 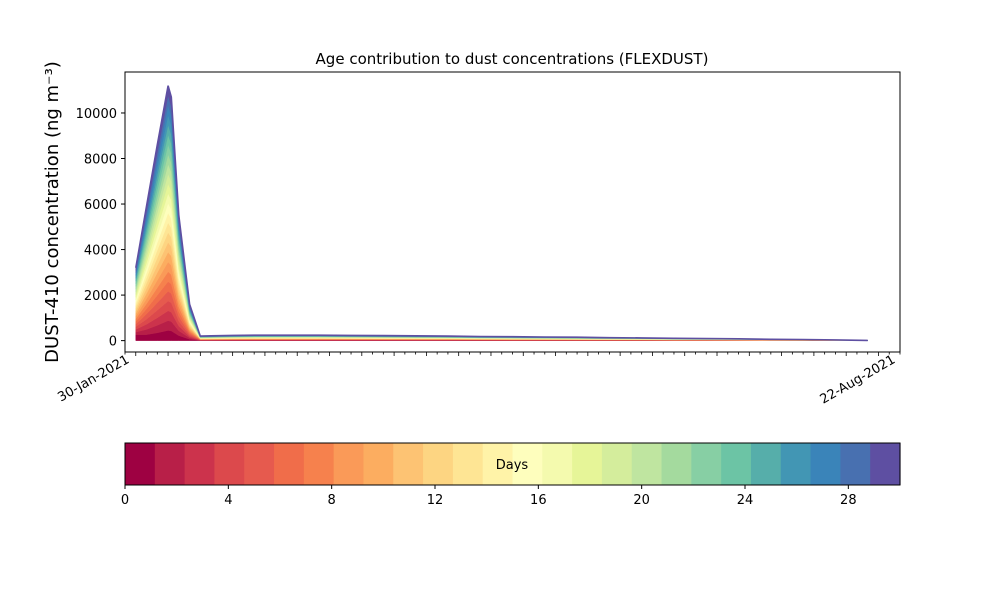 I want to click on colorbar-tick-label: 20, so click(x=641, y=500).